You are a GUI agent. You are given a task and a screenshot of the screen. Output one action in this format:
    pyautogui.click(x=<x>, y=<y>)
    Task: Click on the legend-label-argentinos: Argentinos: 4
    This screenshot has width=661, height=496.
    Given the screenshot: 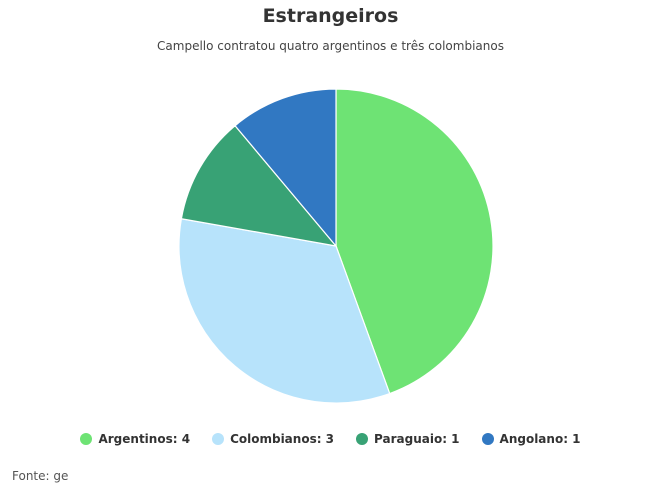 What is the action you would take?
    pyautogui.click(x=144, y=439)
    